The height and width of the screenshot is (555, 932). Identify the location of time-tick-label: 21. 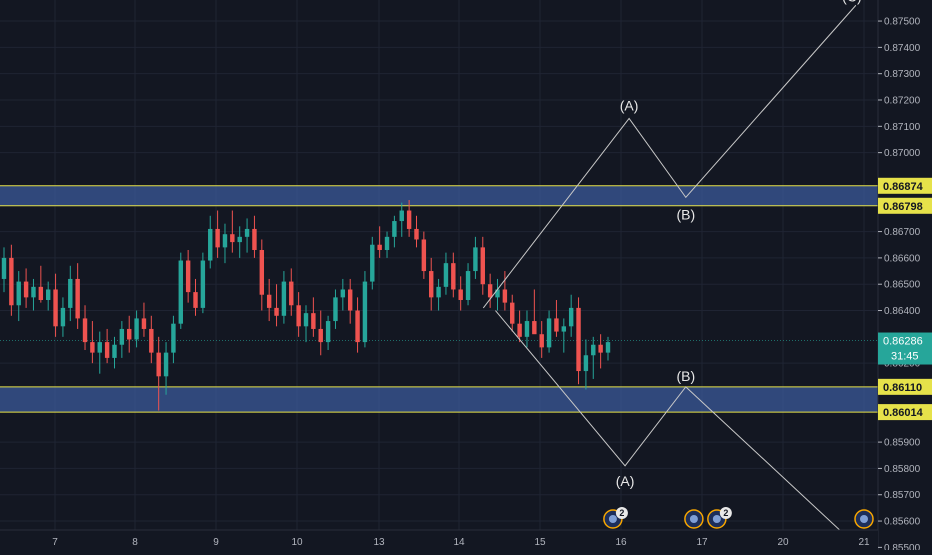
(864, 542).